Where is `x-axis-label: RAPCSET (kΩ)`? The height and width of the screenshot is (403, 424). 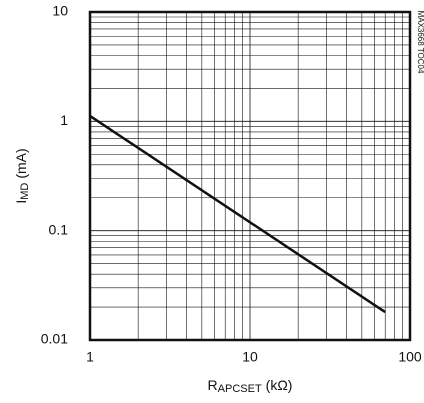 x-axis-label: RAPCSET (kΩ) is located at coordinates (250, 386).